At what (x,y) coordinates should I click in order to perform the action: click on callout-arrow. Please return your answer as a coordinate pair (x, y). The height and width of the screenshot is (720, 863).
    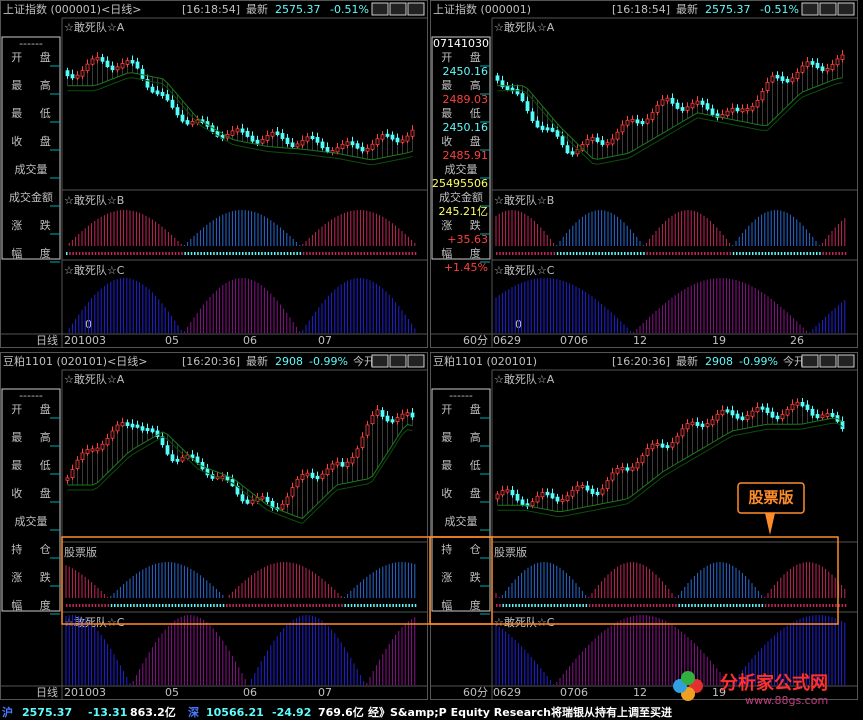
    Looking at the image, I should click on (770, 524).